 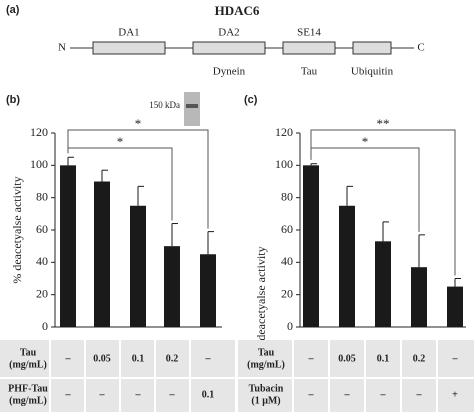 What do you see at coordinates (455, 394) in the screenshot?
I see `table-cell: +` at bounding box center [455, 394].